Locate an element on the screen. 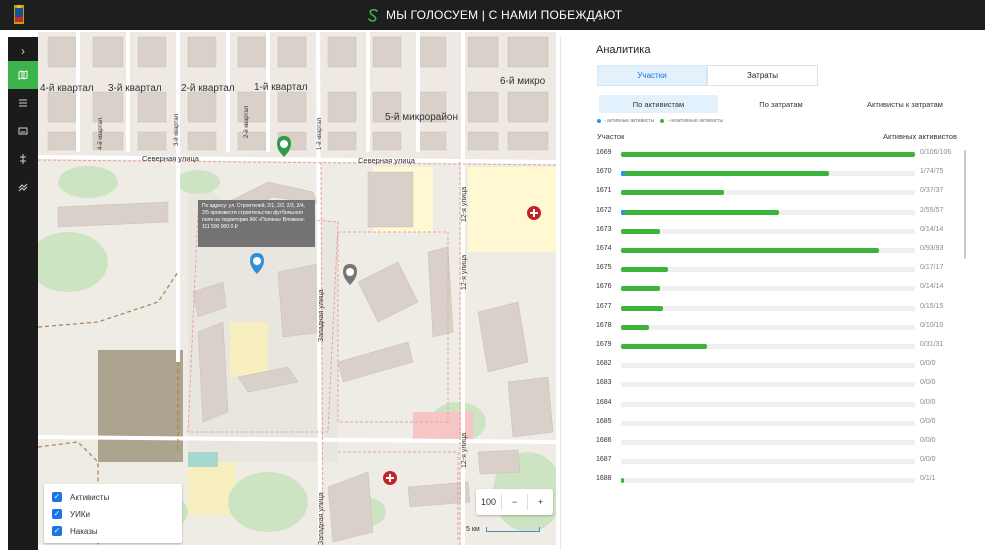  row-section-id: 1686 is located at coordinates (604, 440).